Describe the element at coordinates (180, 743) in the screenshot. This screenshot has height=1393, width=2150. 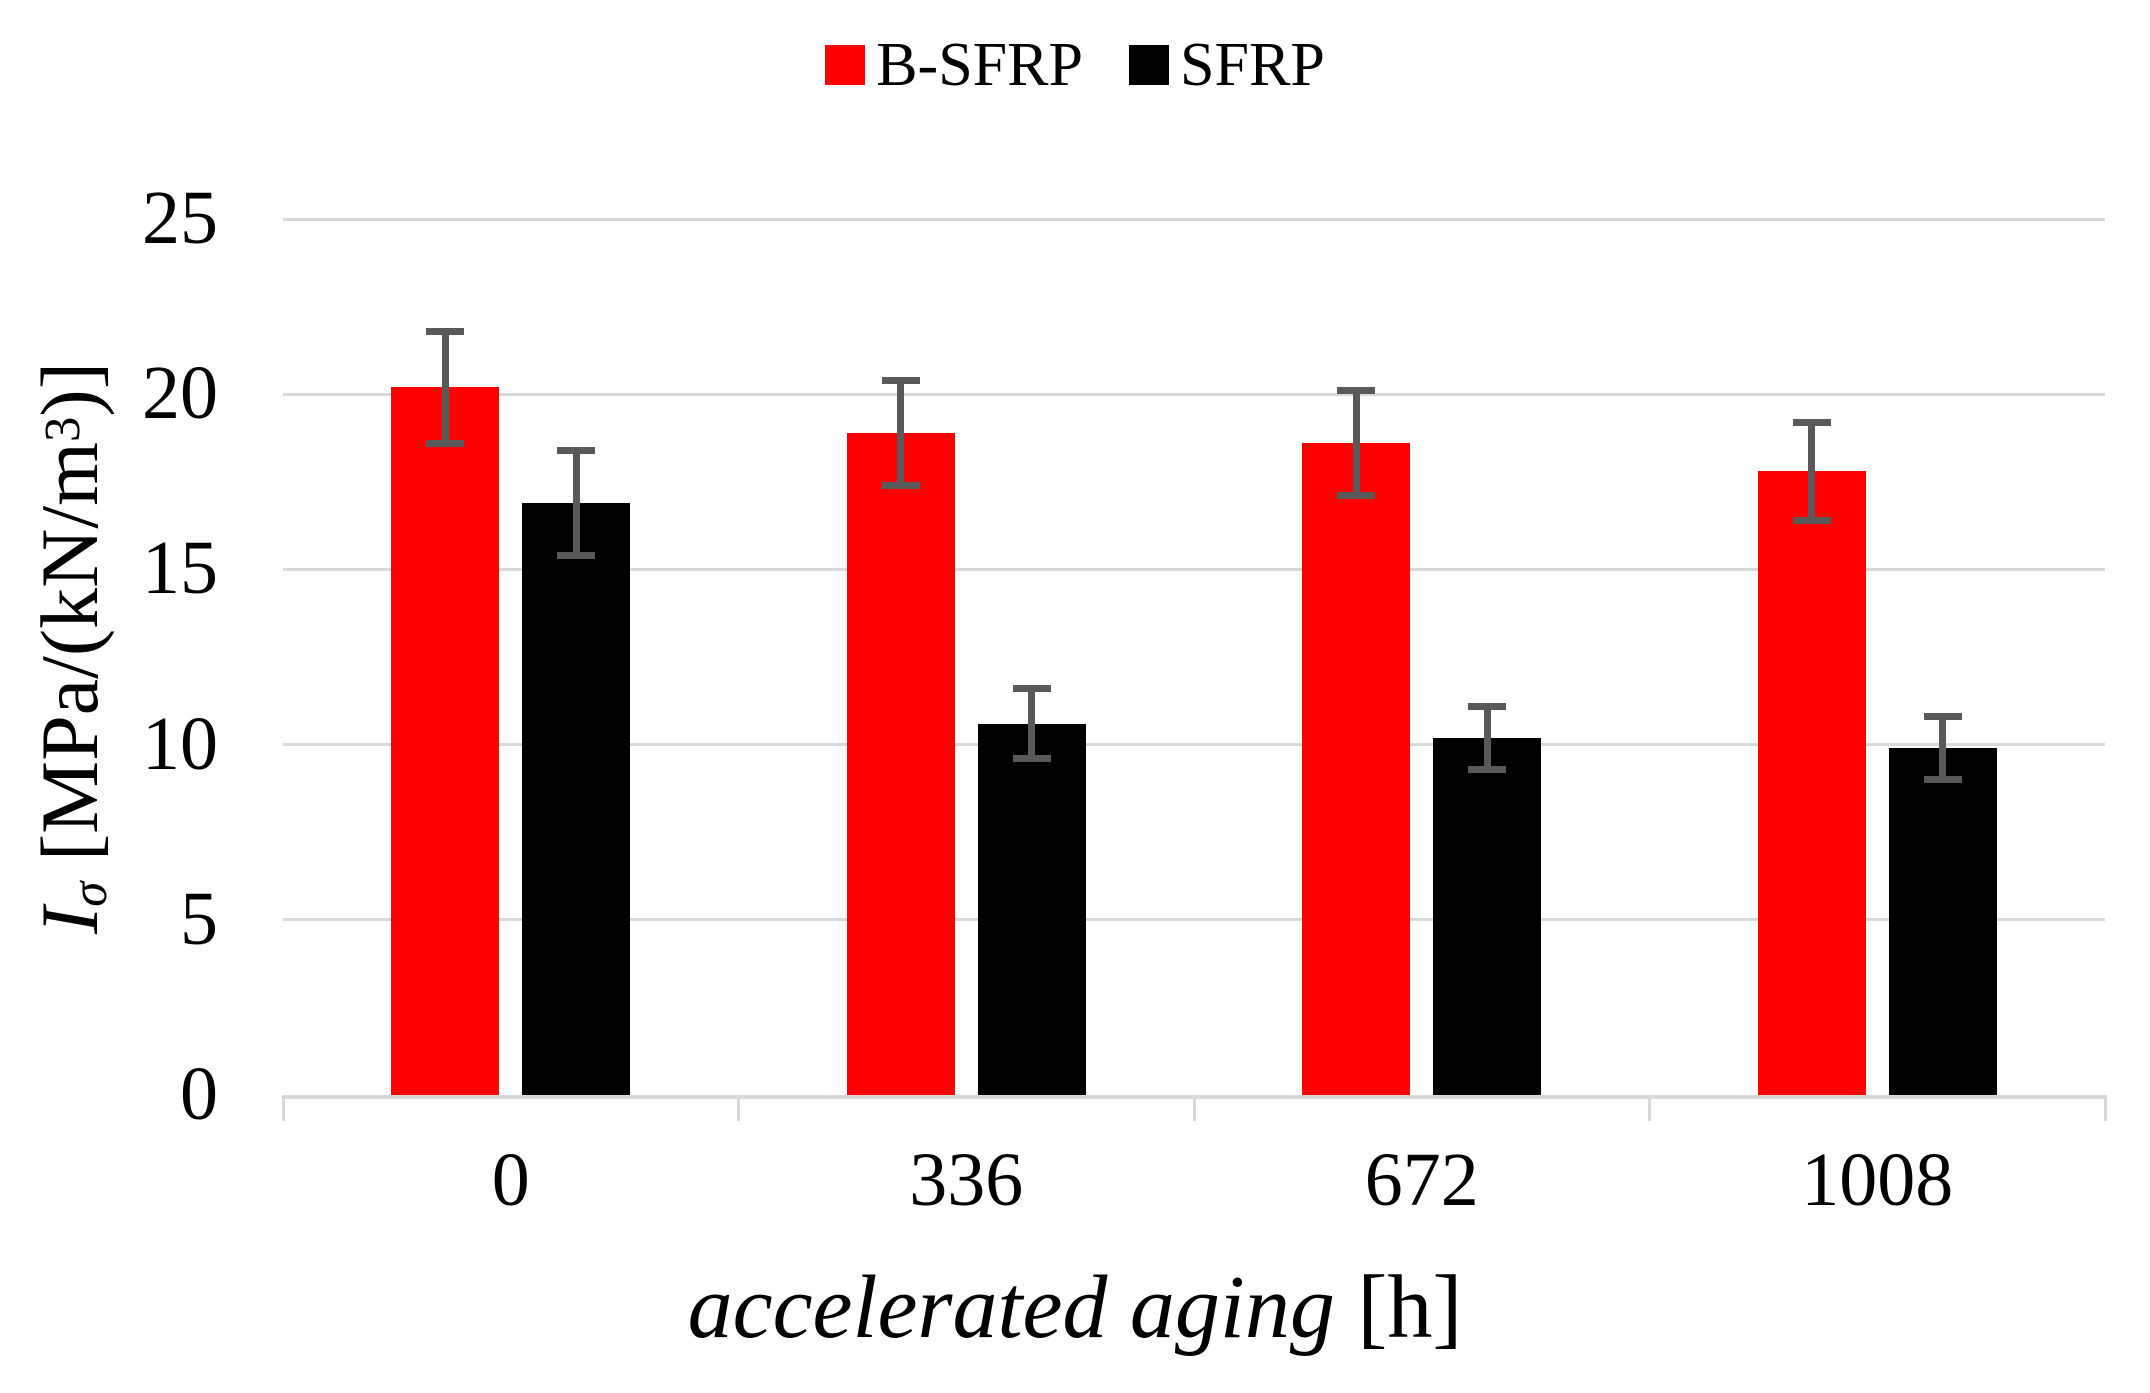
I see `y-tick-label-10: 10` at that location.